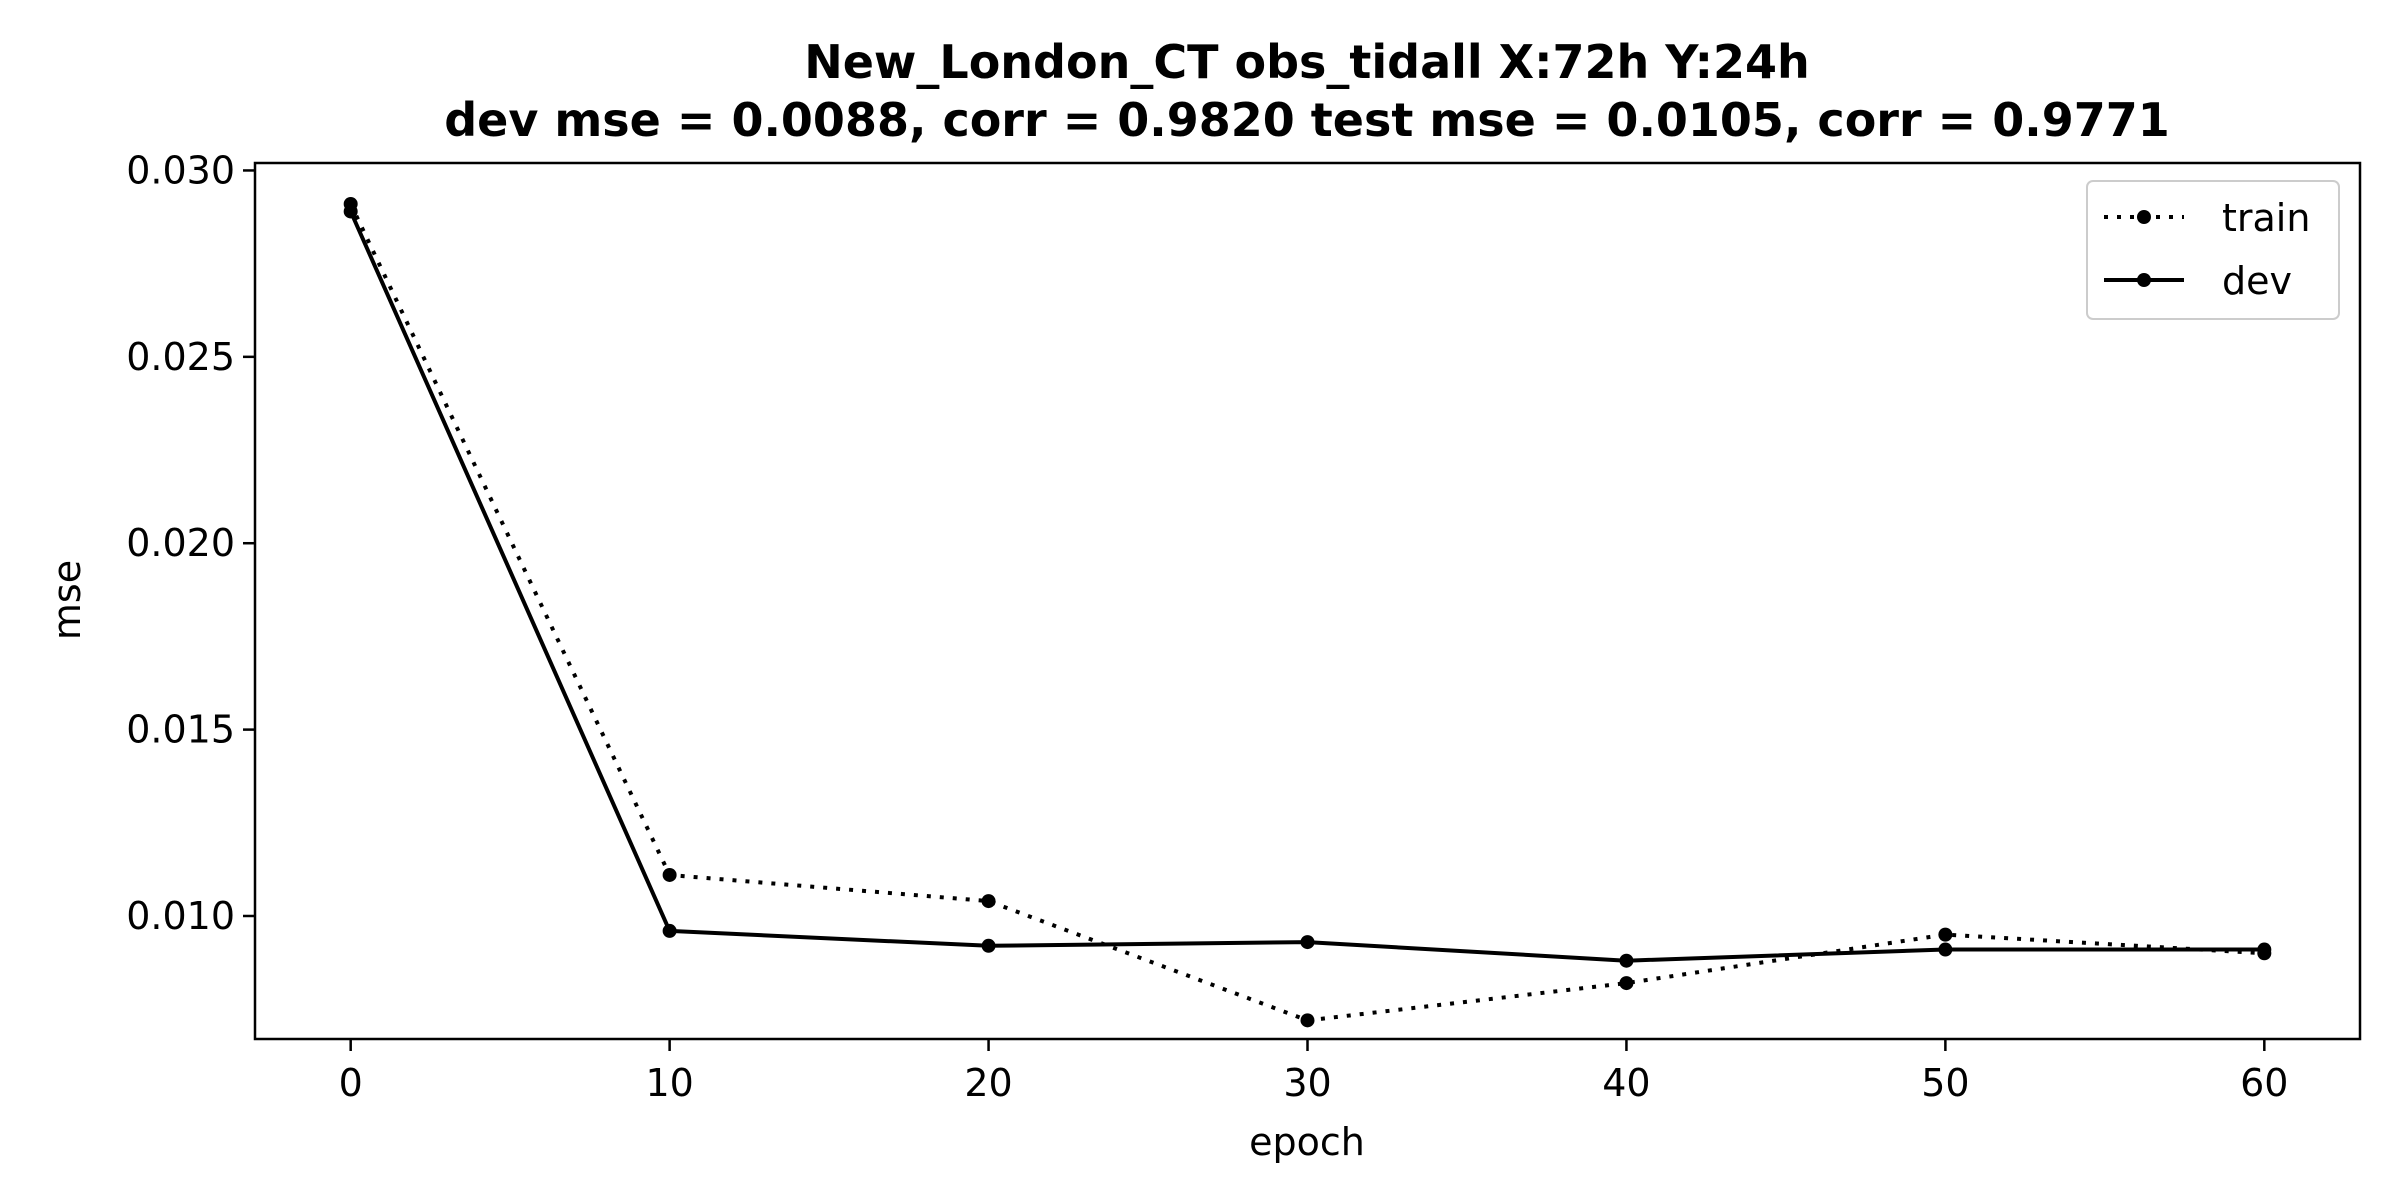  I want to click on legend-train-label: train, so click(2266, 218).